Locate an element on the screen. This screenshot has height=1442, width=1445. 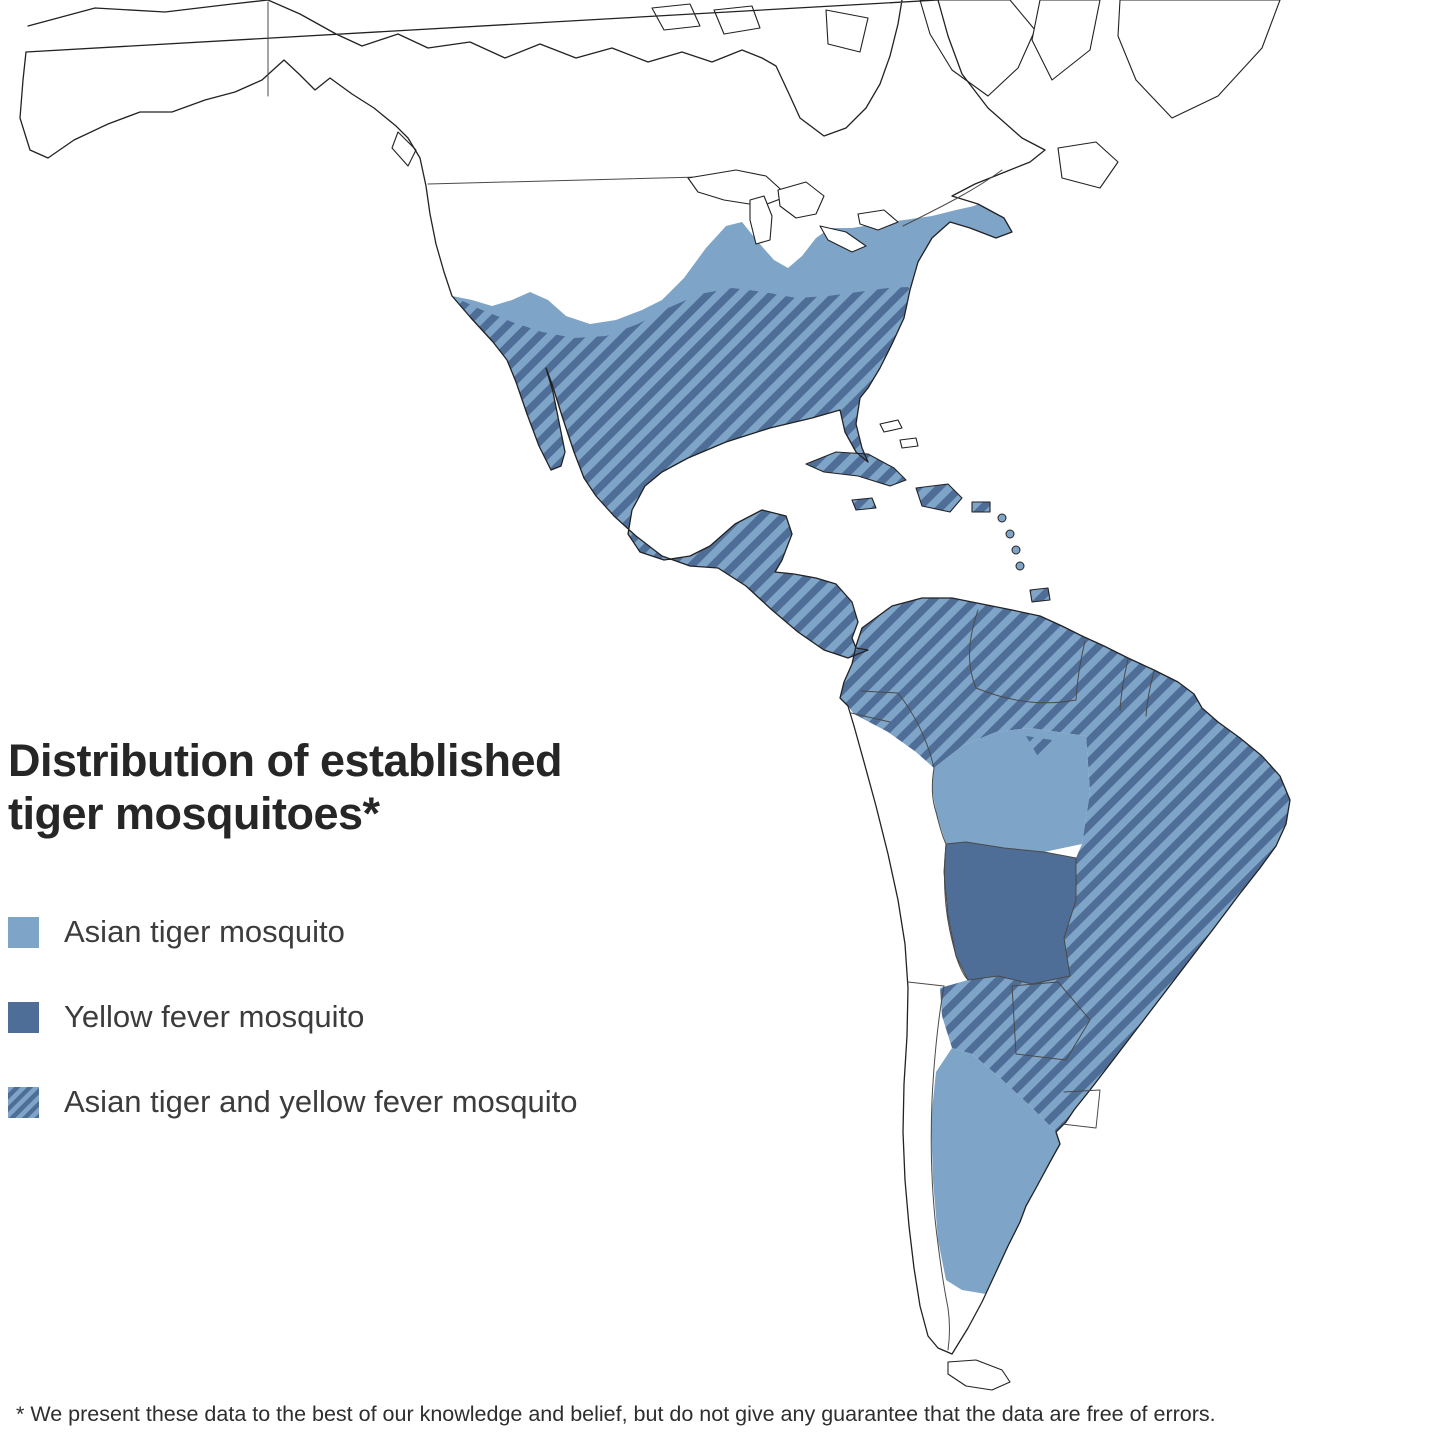
st-lawrence-river is located at coordinates (952, 198).